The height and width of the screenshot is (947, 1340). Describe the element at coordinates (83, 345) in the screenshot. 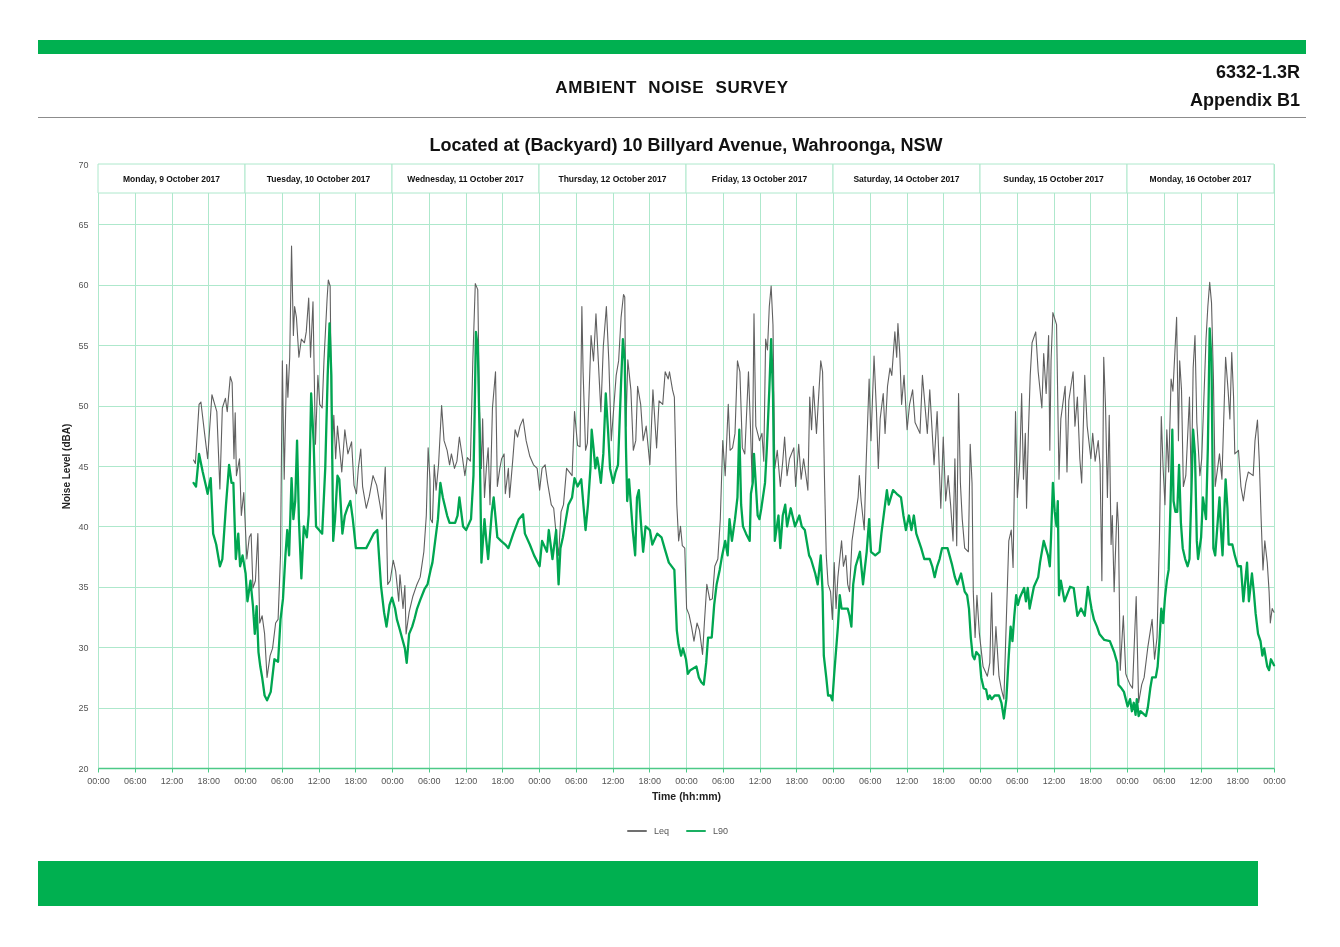

I see `y-tick-label: 55` at that location.